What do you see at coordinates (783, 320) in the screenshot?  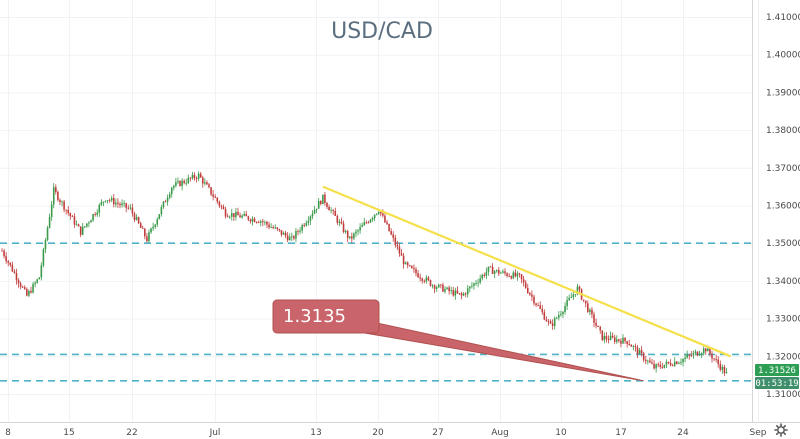 I see `y-tick-label: 1.33000` at bounding box center [783, 320].